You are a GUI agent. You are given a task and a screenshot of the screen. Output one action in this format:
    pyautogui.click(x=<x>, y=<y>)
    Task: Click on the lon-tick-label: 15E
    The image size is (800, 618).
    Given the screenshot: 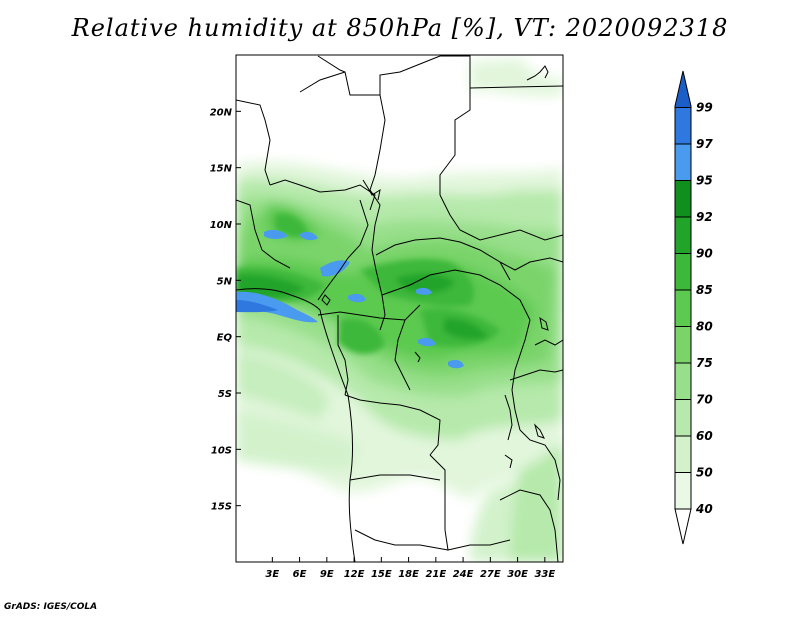 What is the action you would take?
    pyautogui.click(x=381, y=574)
    